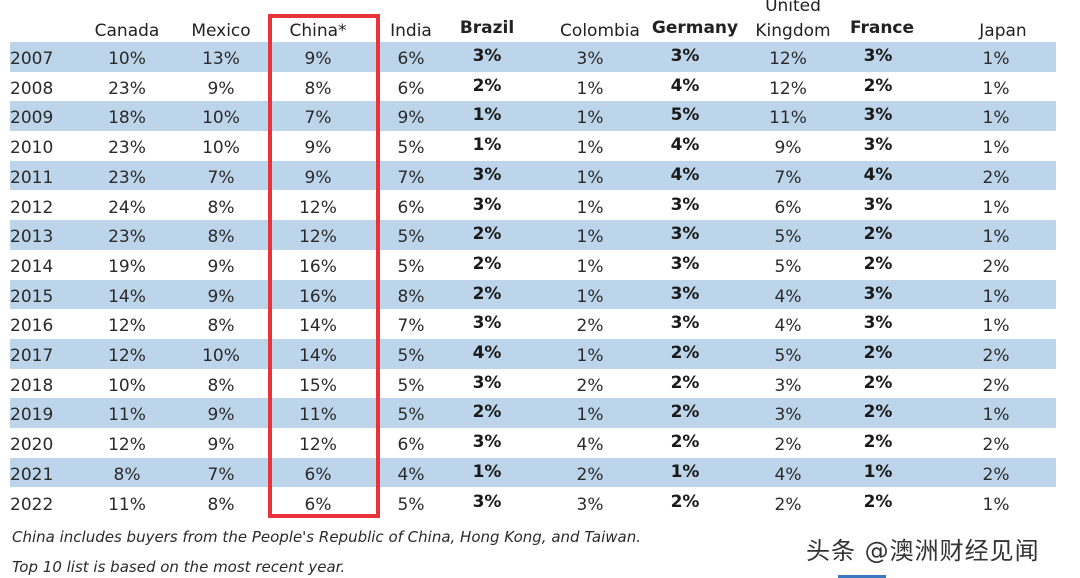 This screenshot has width=1080, height=578. Describe the element at coordinates (533, 57) in the screenshot. I see `table-row: 2007 10% 13% 9% 6% 3% 3% 3% 12% 3% 1%` at that location.